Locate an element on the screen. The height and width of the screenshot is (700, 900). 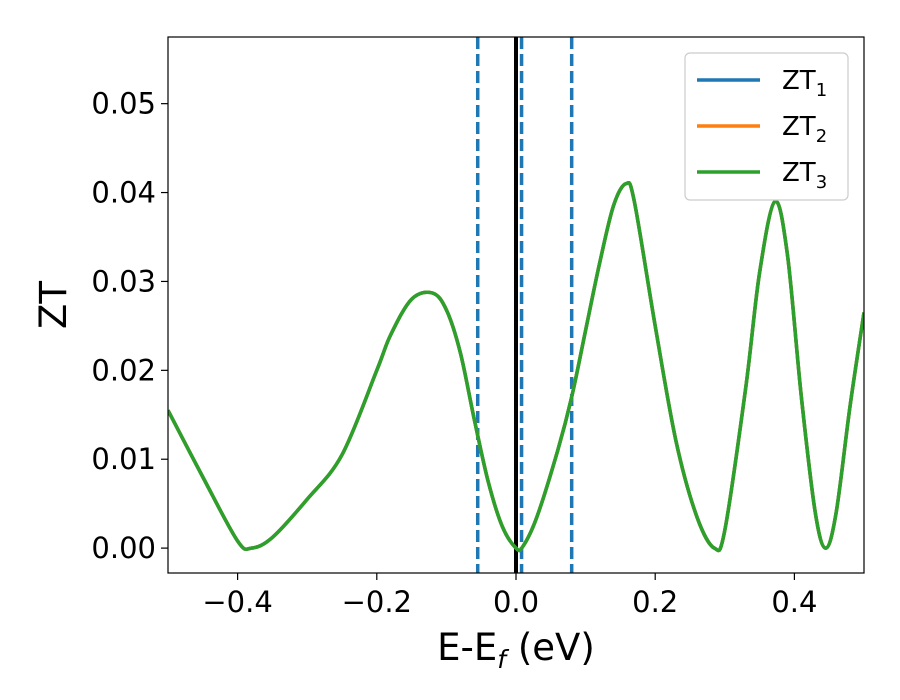
y-tick-label: 0.03 is located at coordinates (123, 281).